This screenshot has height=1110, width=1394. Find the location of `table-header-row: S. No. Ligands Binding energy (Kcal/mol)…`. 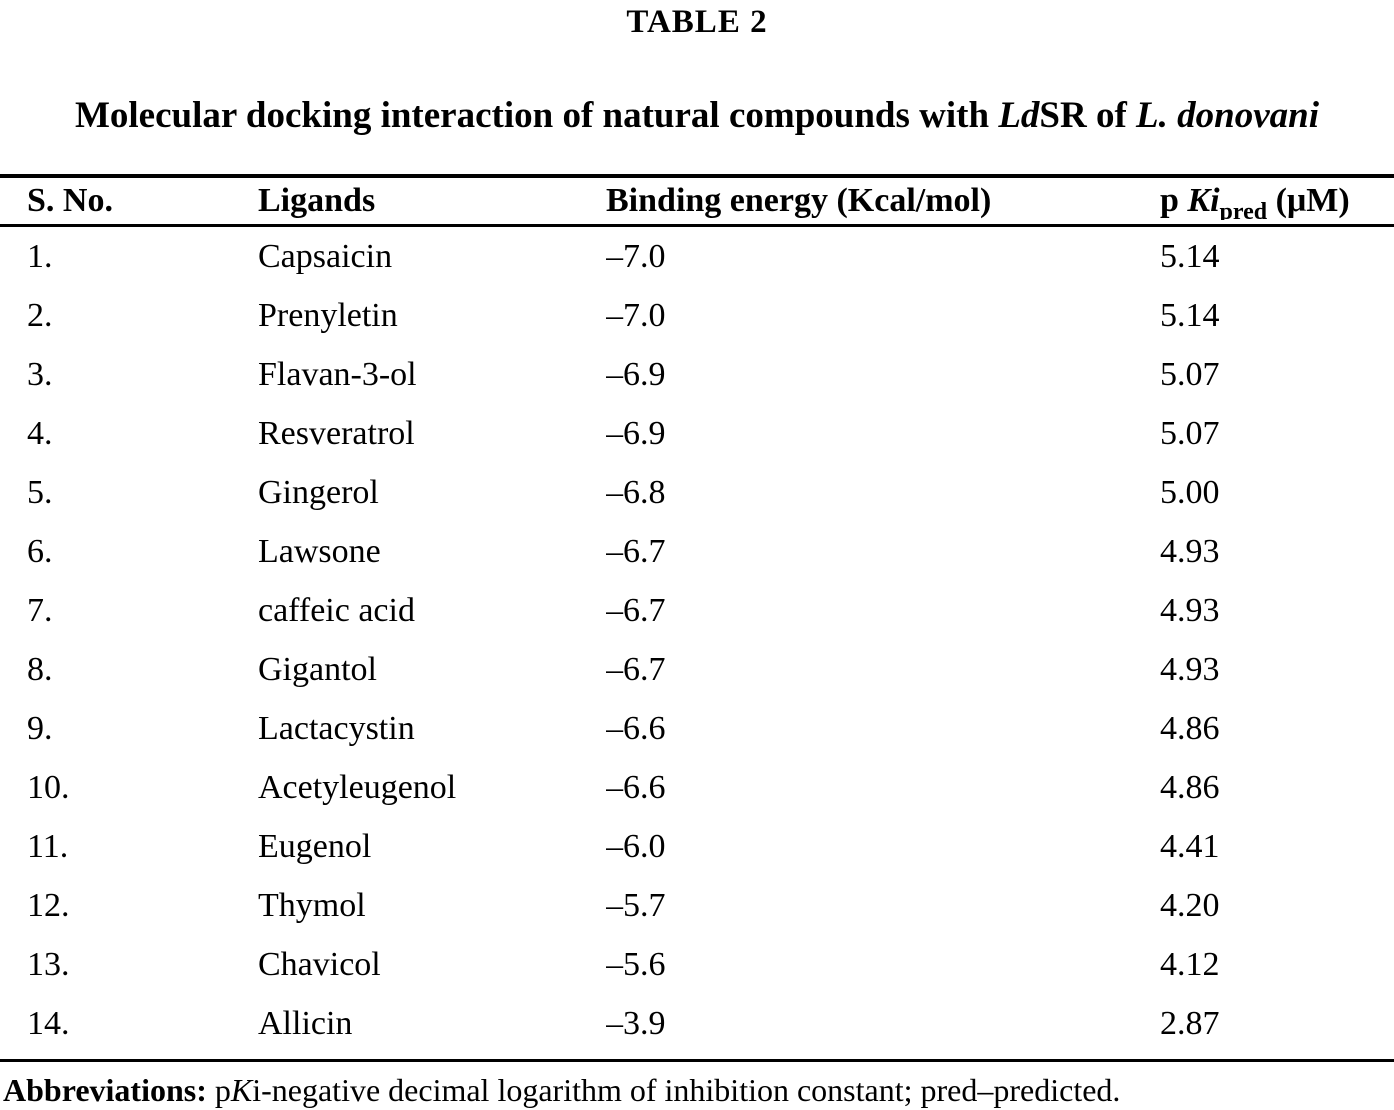

table-header-row: S. No. Ligands Binding energy (Kcal/mol)… is located at coordinates (697, 202).